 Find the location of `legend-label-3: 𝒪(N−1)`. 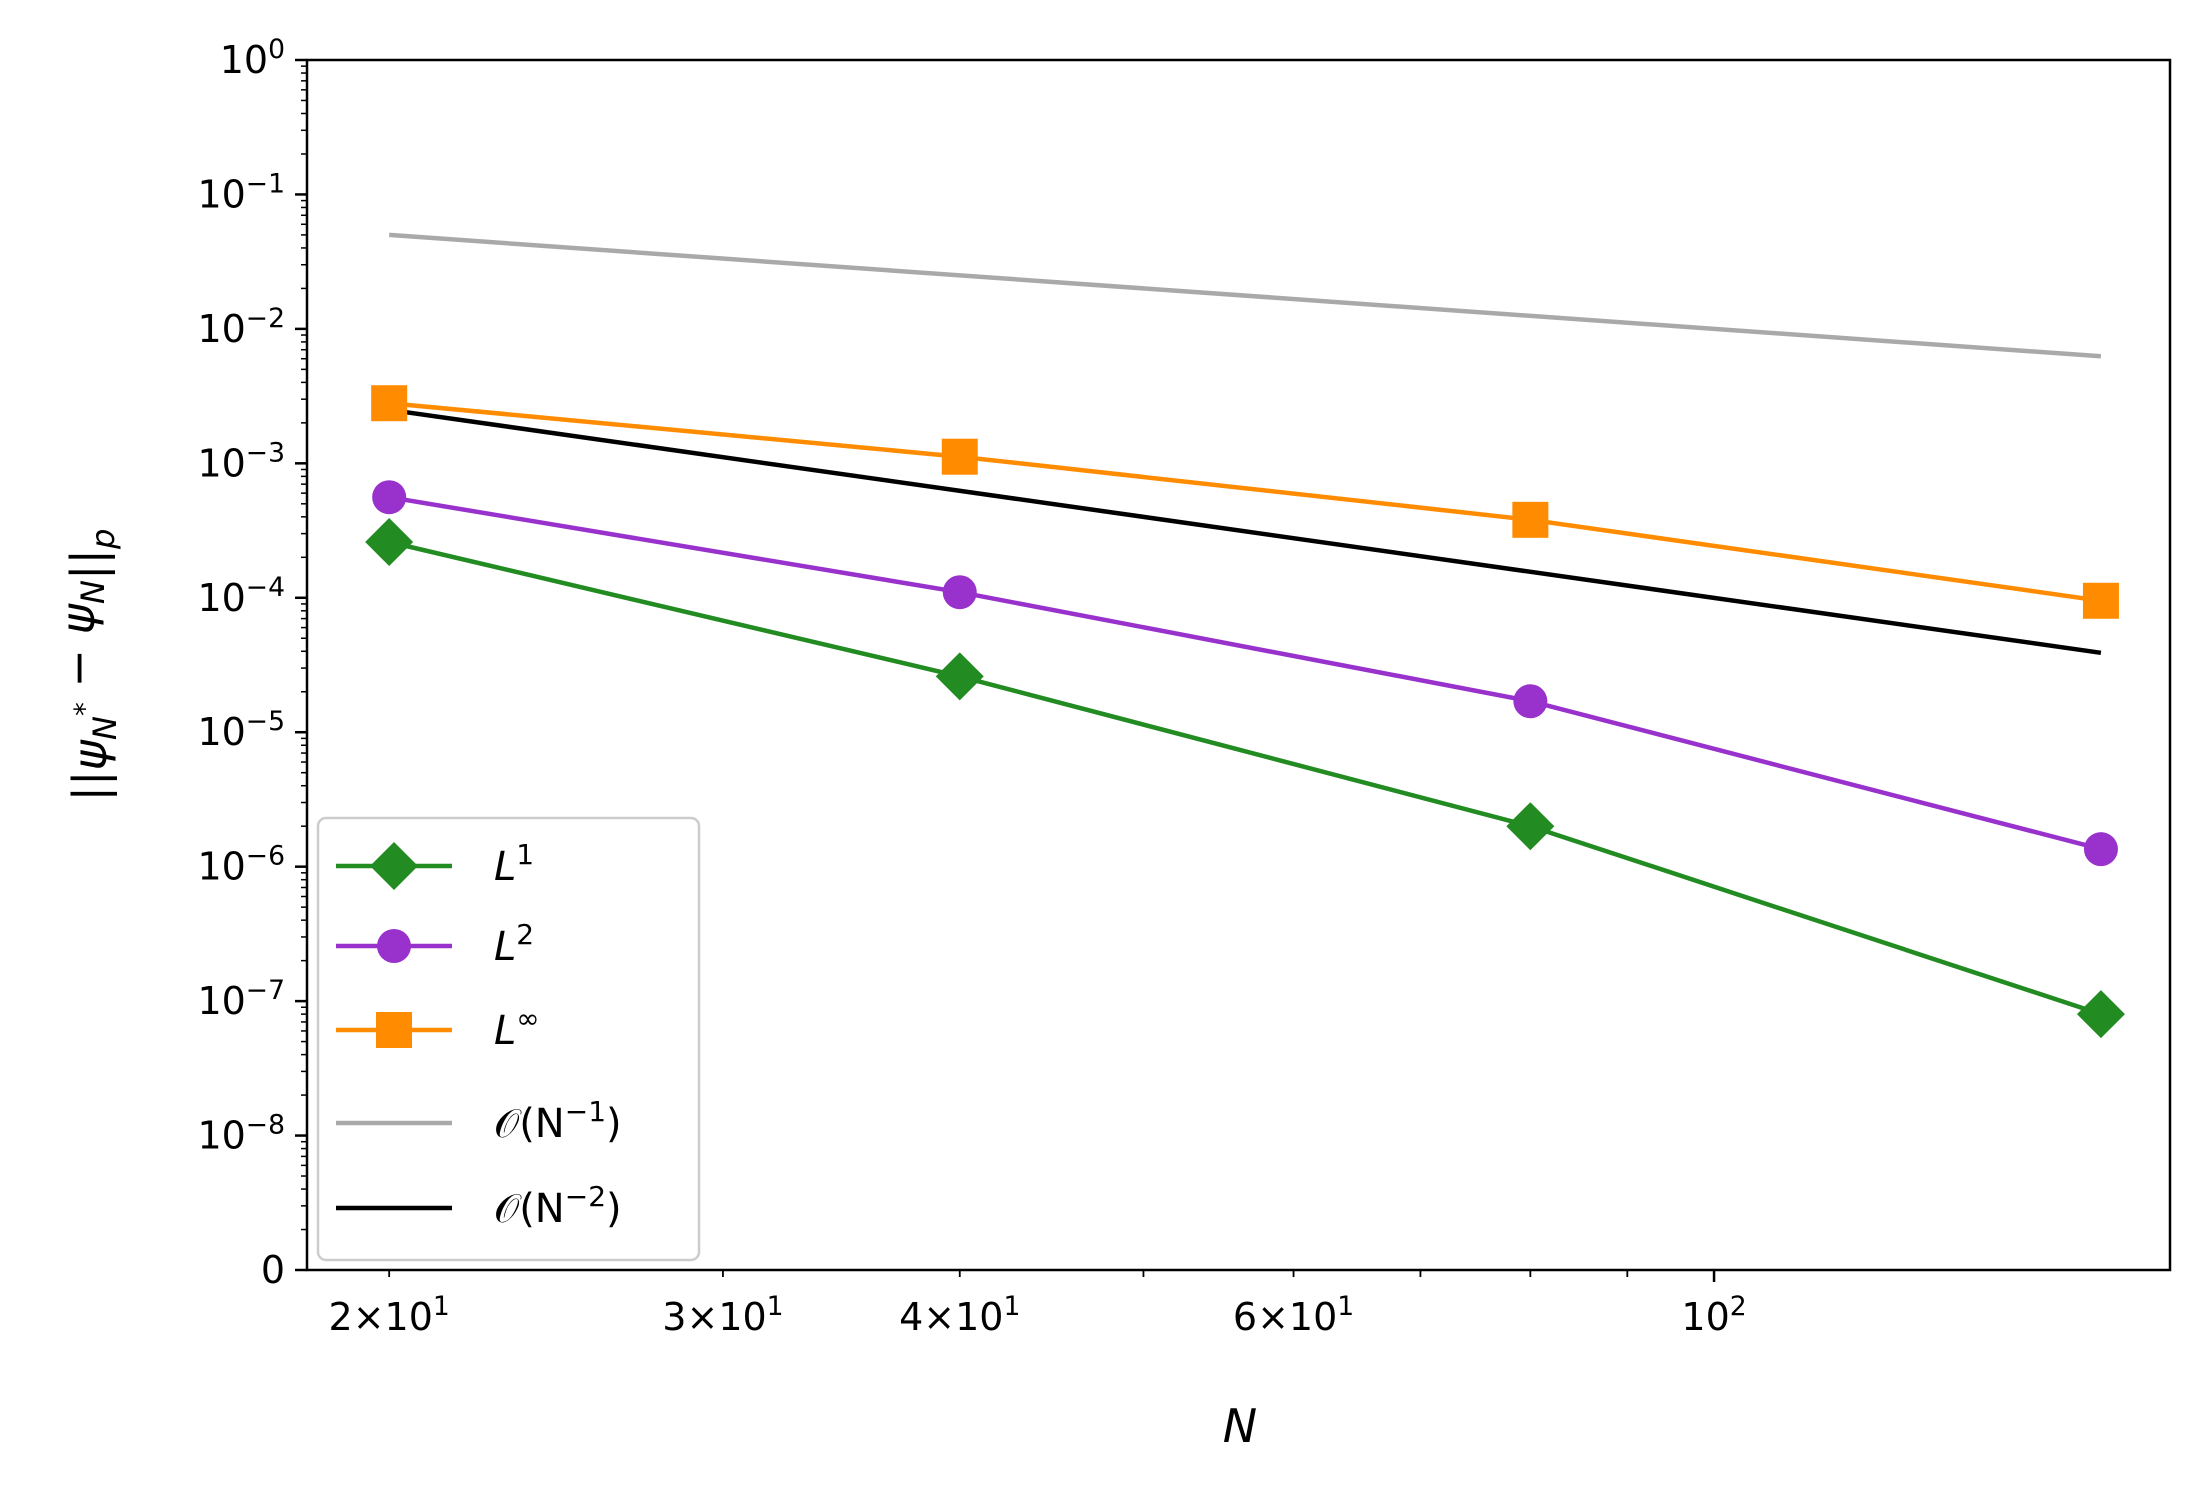

legend-label-3: 𝒪(N−1) is located at coordinates (558, 1121).